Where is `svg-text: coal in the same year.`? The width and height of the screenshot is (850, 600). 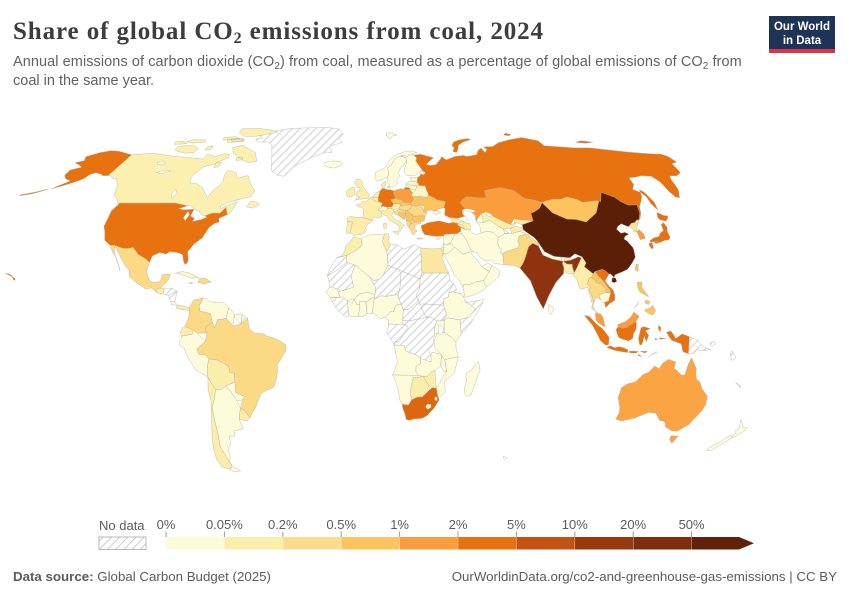
svg-text: coal in the same year. is located at coordinates (83, 81).